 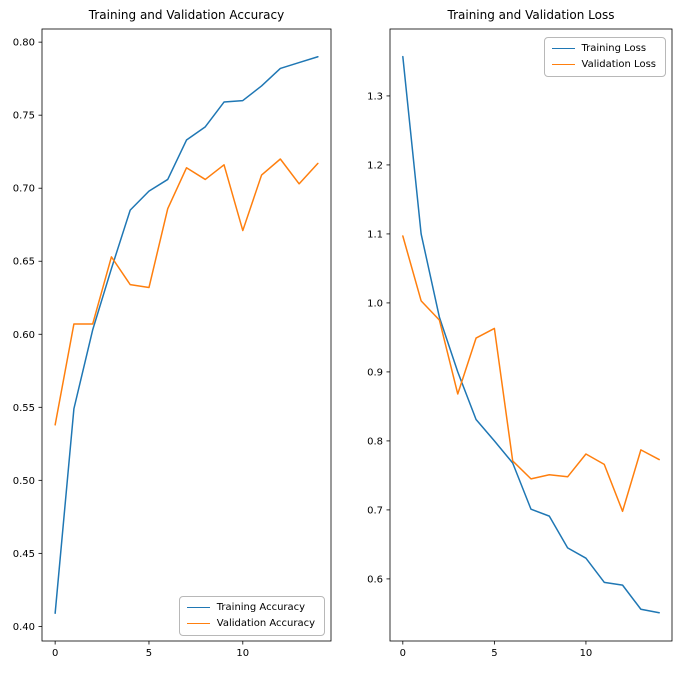 I want to click on training-accuracy-legend-label: Training Accuracy, so click(x=261, y=607).